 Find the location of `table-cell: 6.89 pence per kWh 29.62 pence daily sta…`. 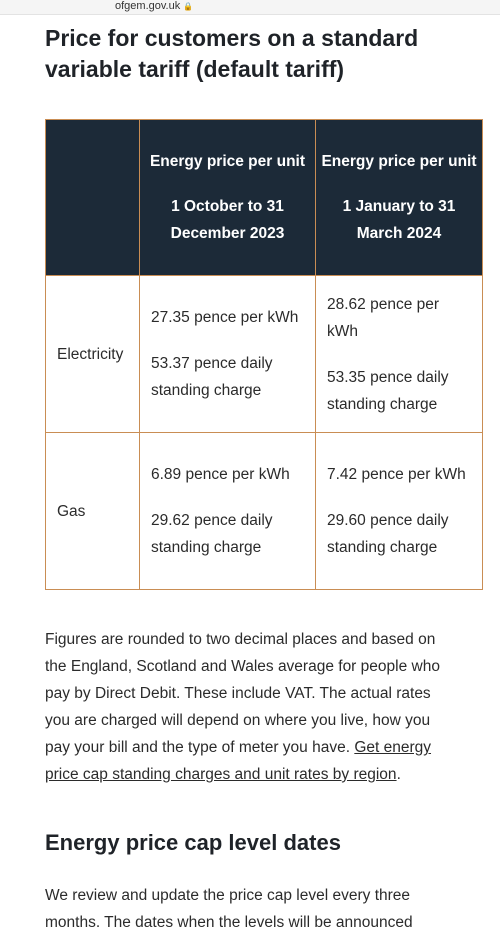

table-cell: 6.89 pence per kWh 29.62 pence daily sta… is located at coordinates (227, 511).